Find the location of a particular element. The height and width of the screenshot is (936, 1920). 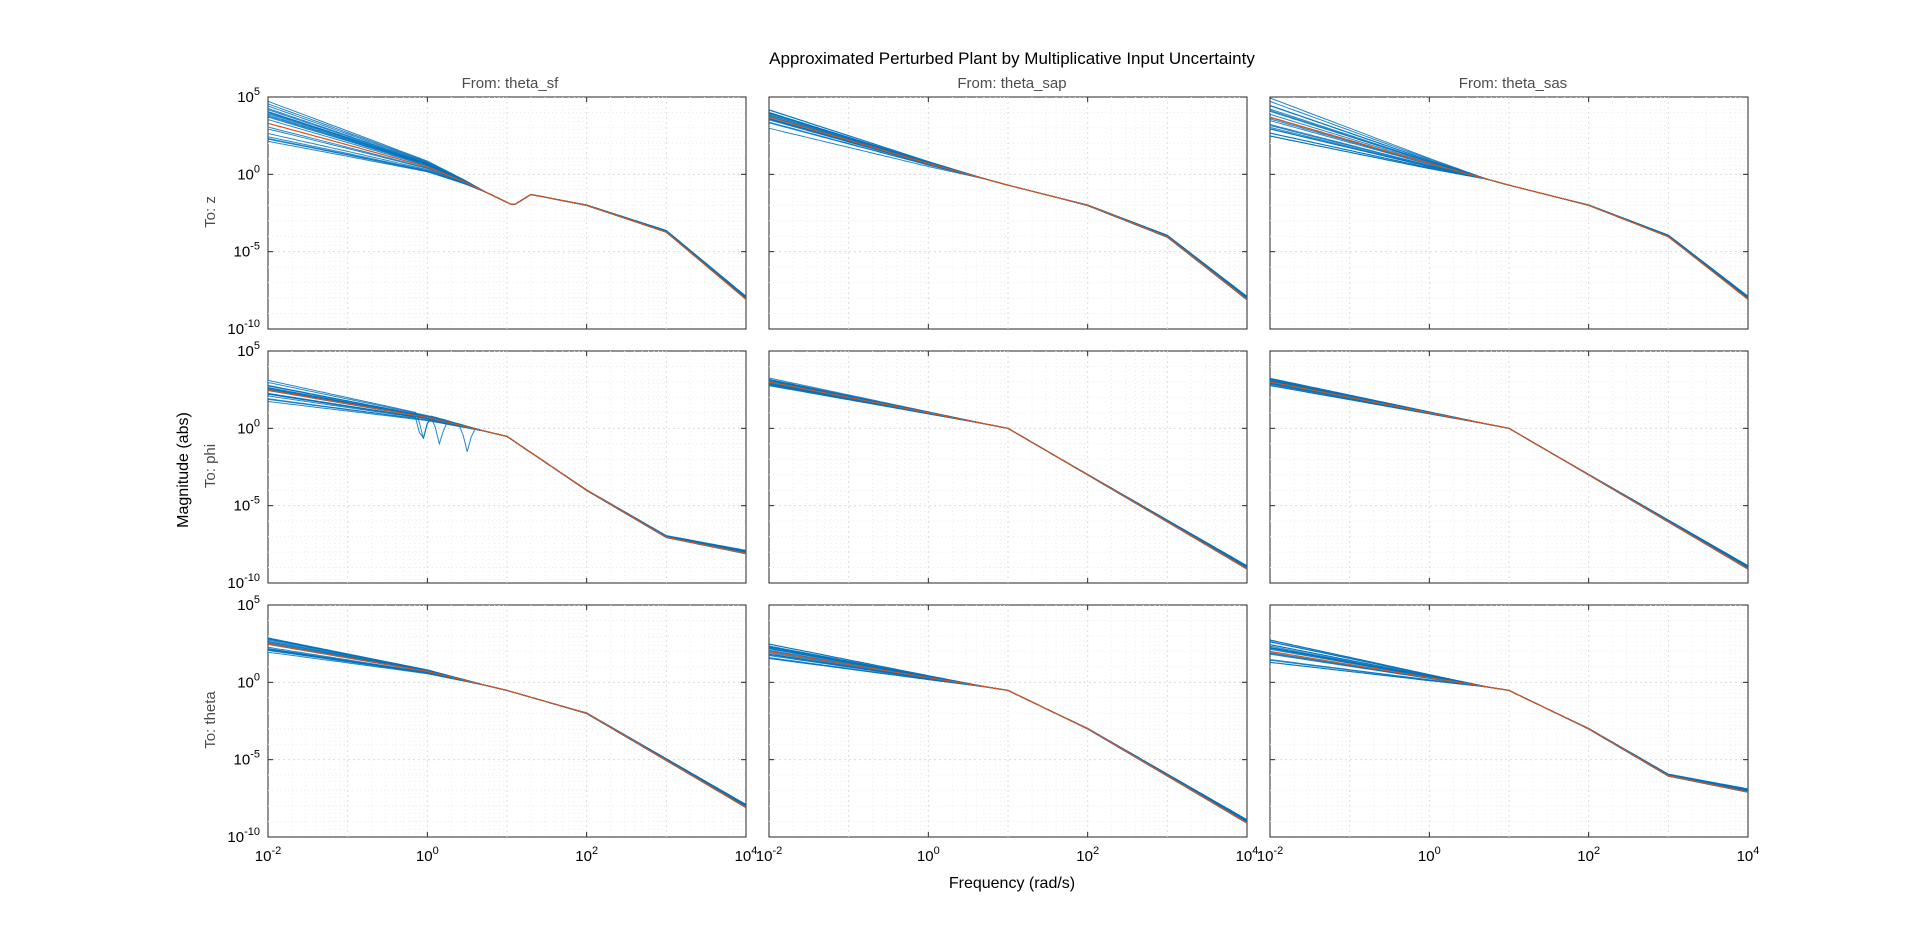

column-title-theta-sas: From: theta_sas is located at coordinates (1513, 83).